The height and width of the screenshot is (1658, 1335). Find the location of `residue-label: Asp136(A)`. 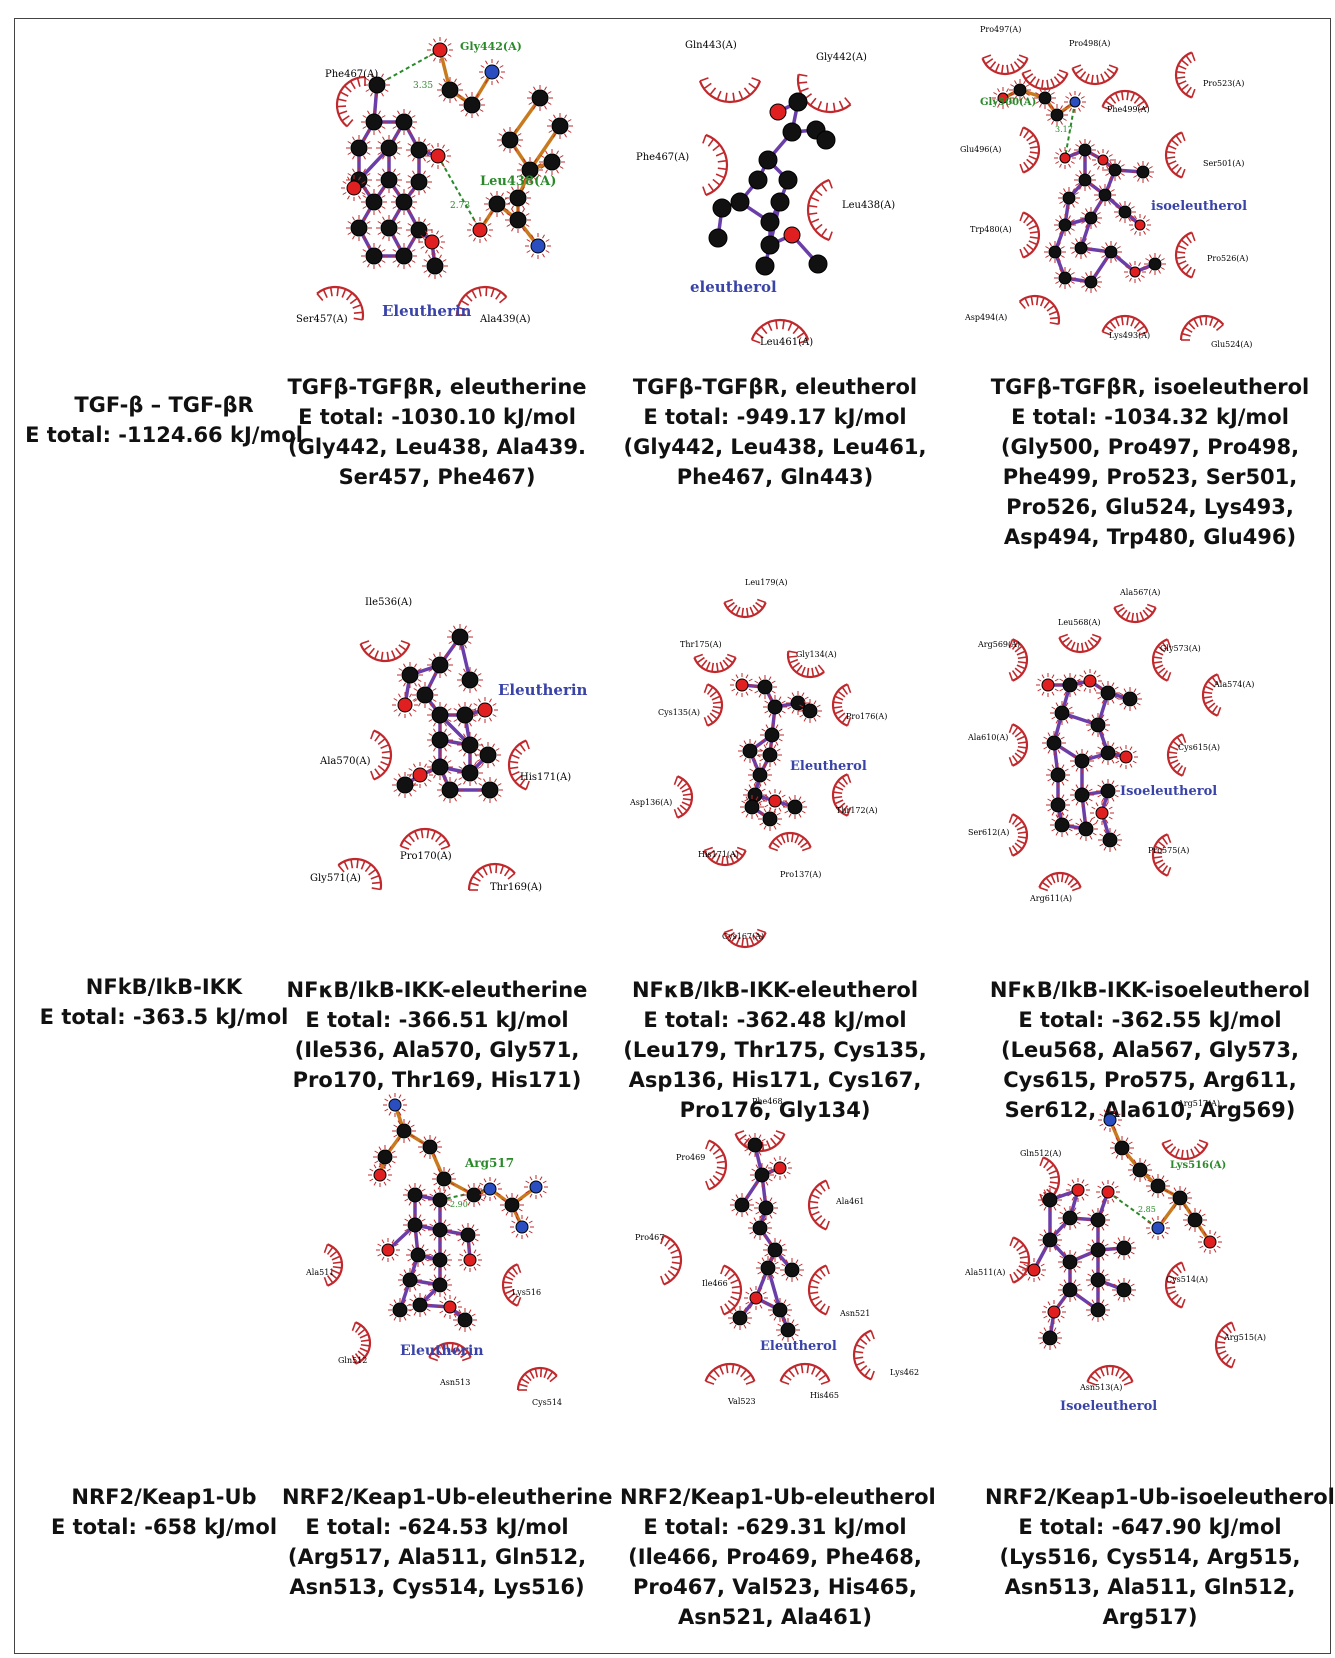

residue-label: Asp136(A) is located at coordinates (650, 802).